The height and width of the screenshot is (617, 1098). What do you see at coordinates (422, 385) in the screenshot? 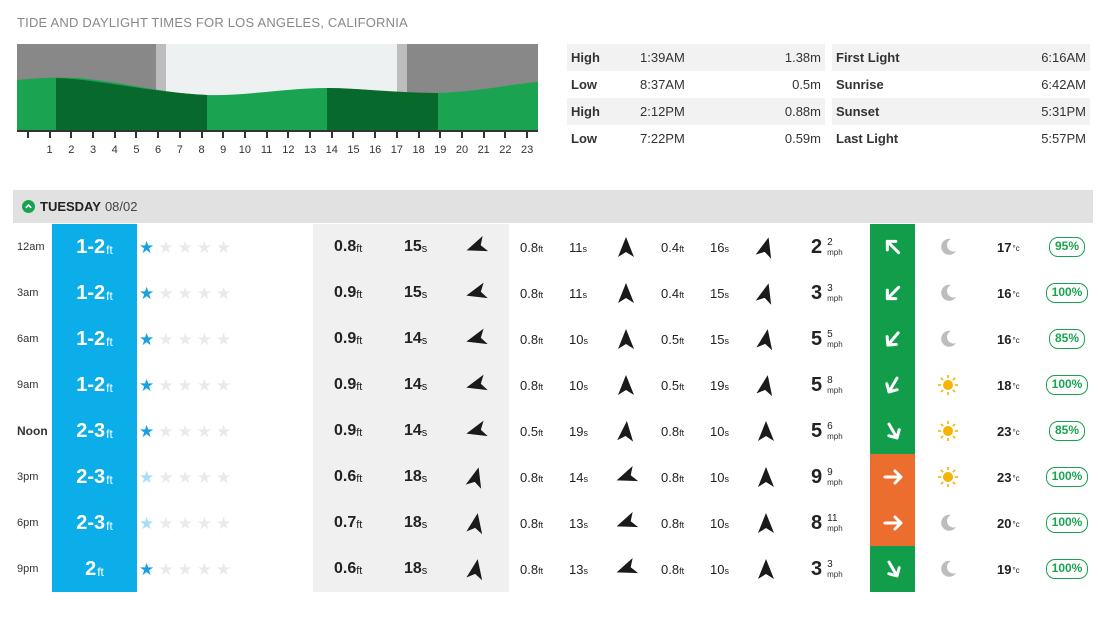
I see `primary-swell-period: 14 s` at bounding box center [422, 385].